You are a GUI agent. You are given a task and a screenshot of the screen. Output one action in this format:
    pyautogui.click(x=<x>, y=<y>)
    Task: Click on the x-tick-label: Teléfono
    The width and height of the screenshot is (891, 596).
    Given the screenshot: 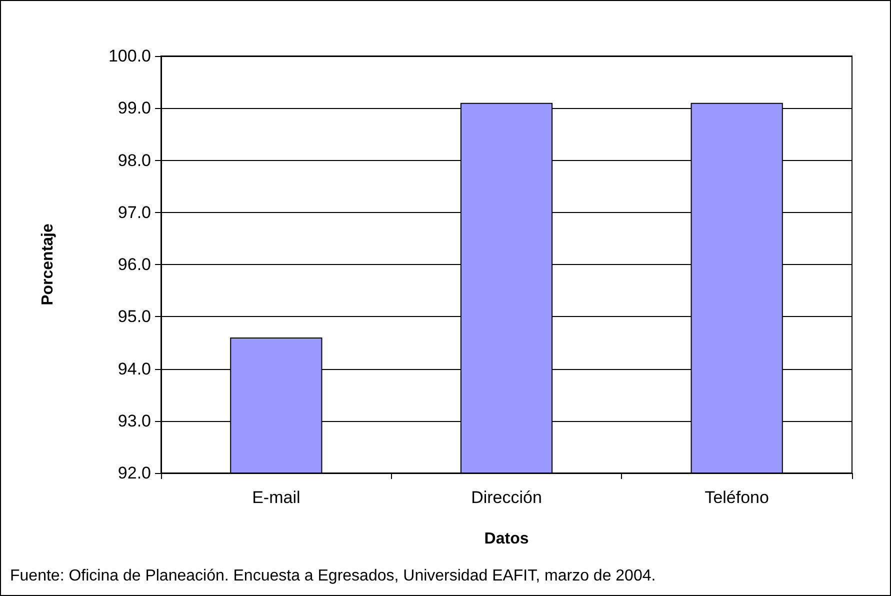 What is the action you would take?
    pyautogui.click(x=736, y=497)
    